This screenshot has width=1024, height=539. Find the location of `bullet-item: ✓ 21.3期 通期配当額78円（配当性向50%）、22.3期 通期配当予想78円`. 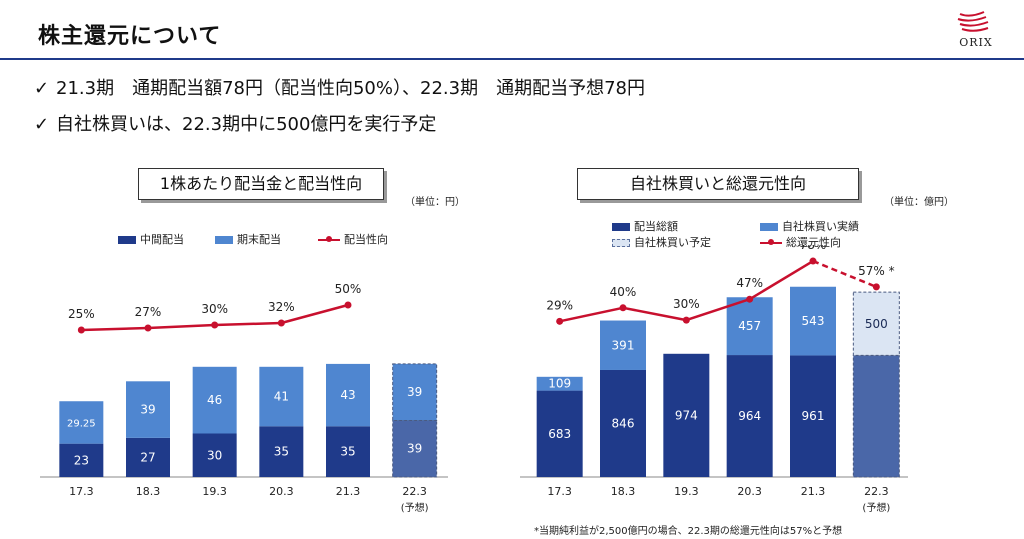

bullet-item: ✓ 21.3期 通期配当額78円（配当性向50%）、22.3期 通期配当予想78円 is located at coordinates (339, 87).